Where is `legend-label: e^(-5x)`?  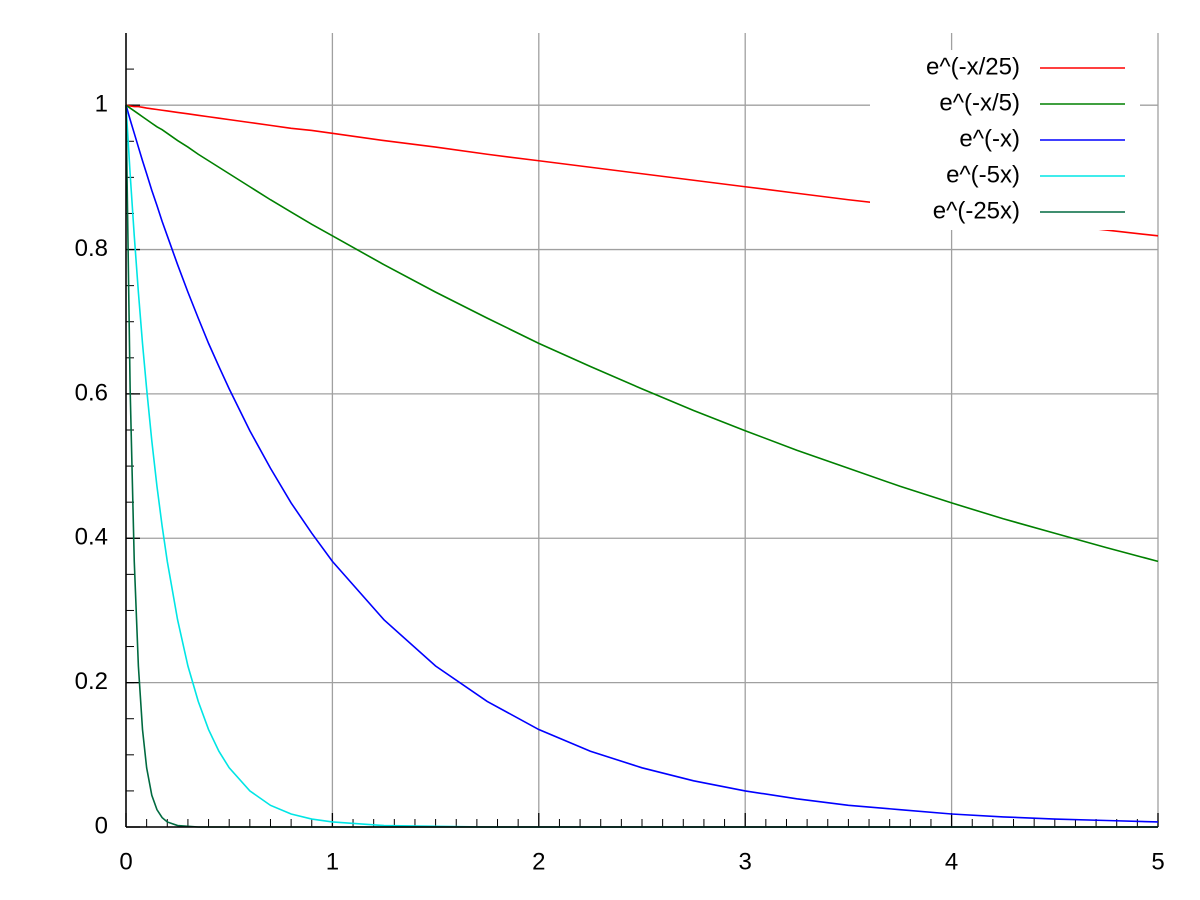 legend-label: e^(-5x) is located at coordinates (983, 174).